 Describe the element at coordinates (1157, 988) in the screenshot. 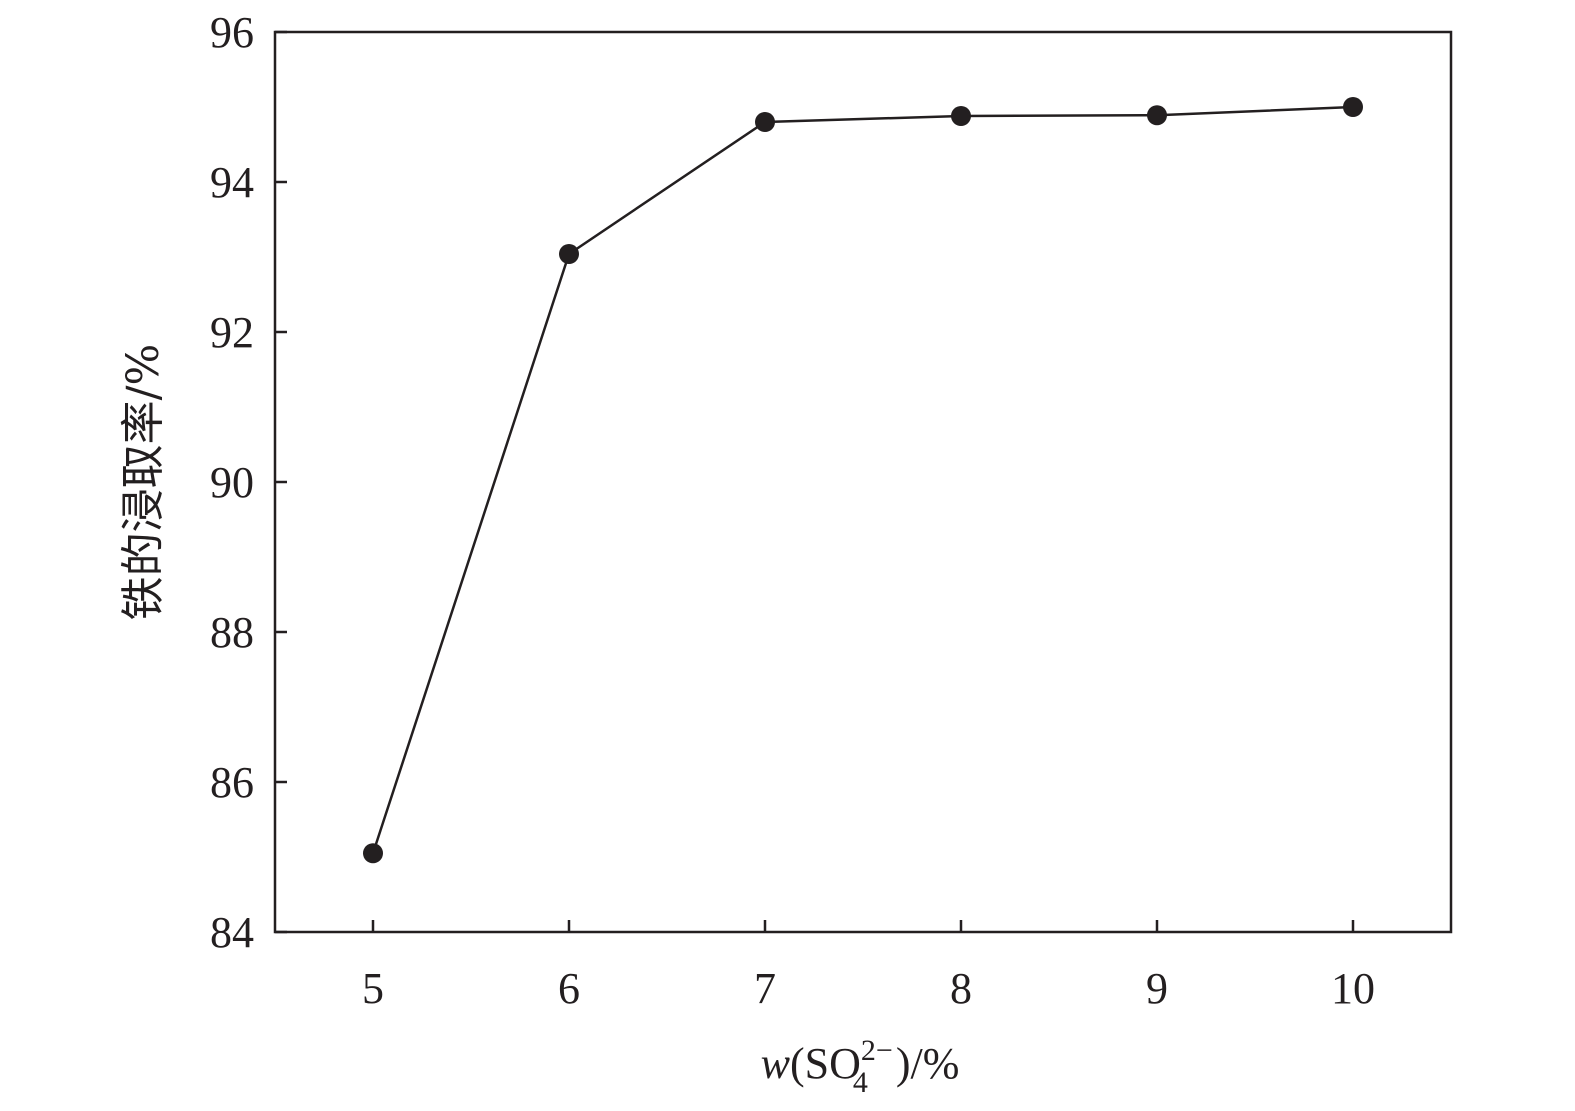

I see `x-tick-label: 9` at that location.